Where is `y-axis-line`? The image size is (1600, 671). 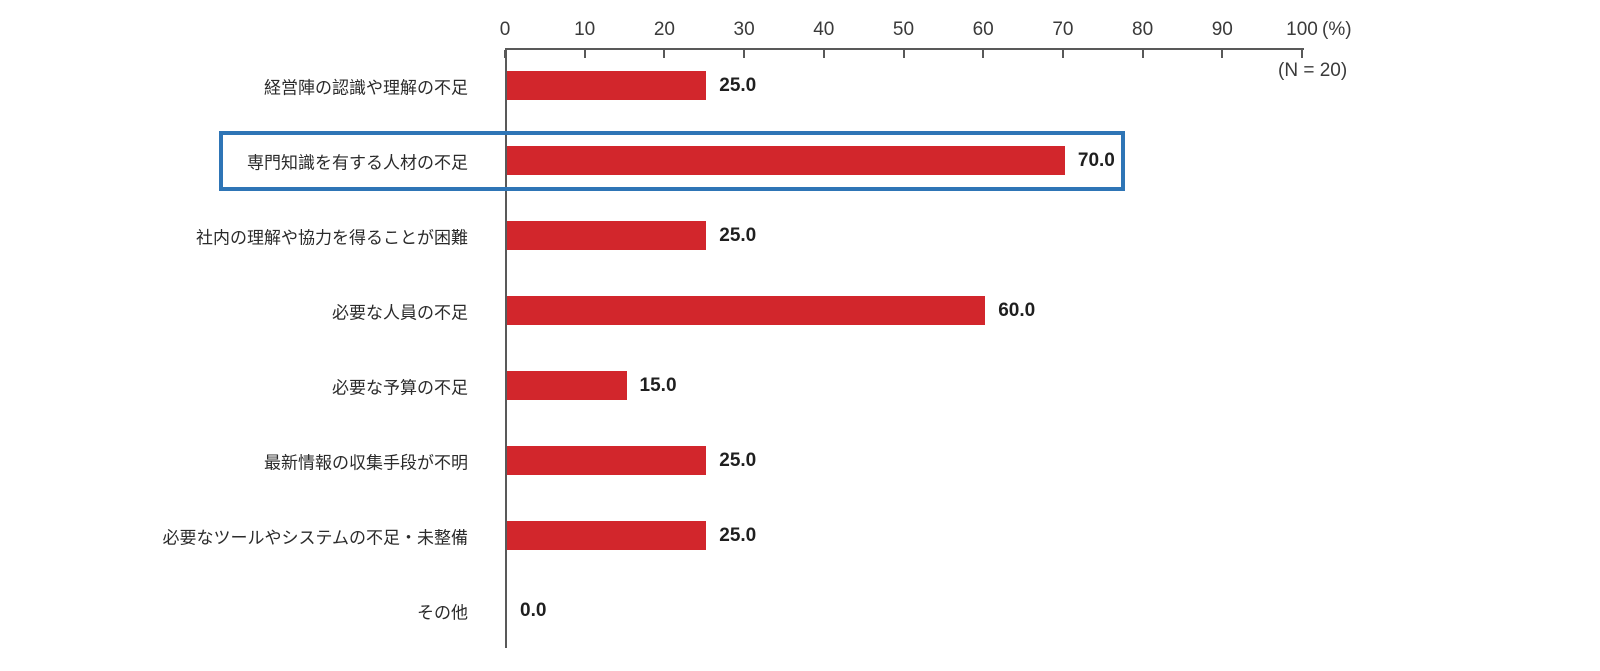
y-axis-line is located at coordinates (506, 348).